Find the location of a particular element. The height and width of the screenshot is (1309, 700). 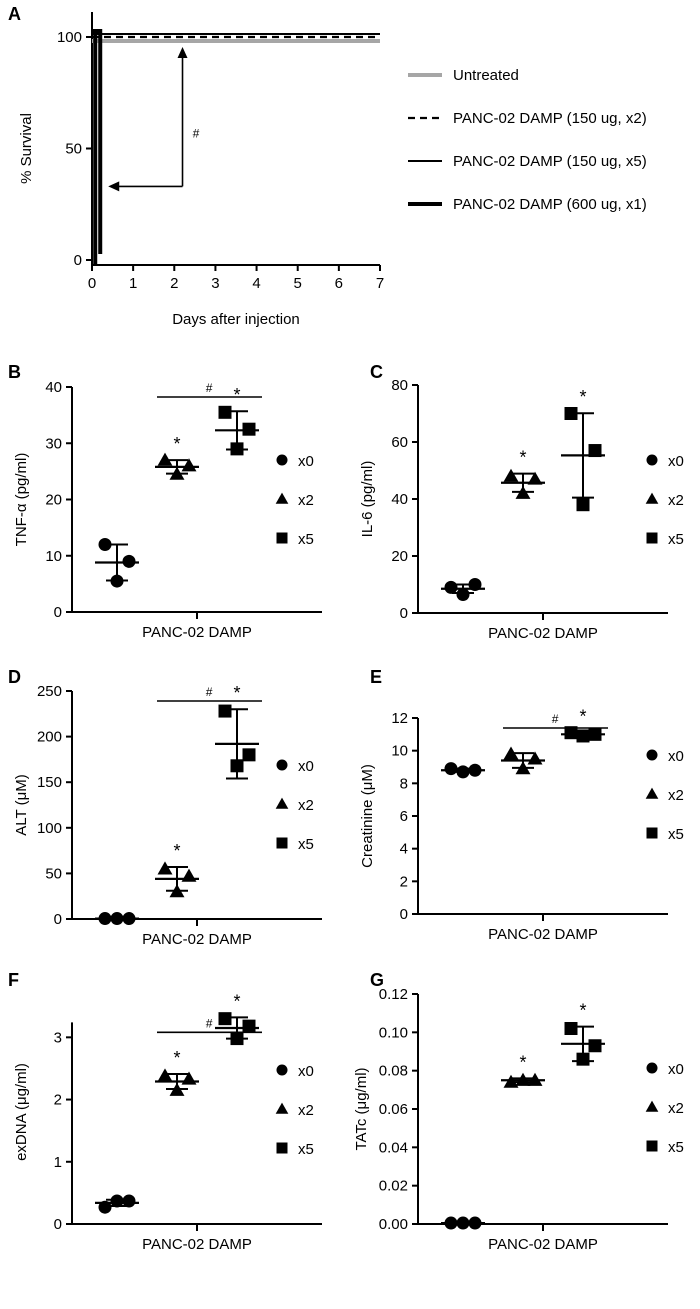

y-axis-label: exDNA (μg/ml) is located at coordinates (21, 1112).